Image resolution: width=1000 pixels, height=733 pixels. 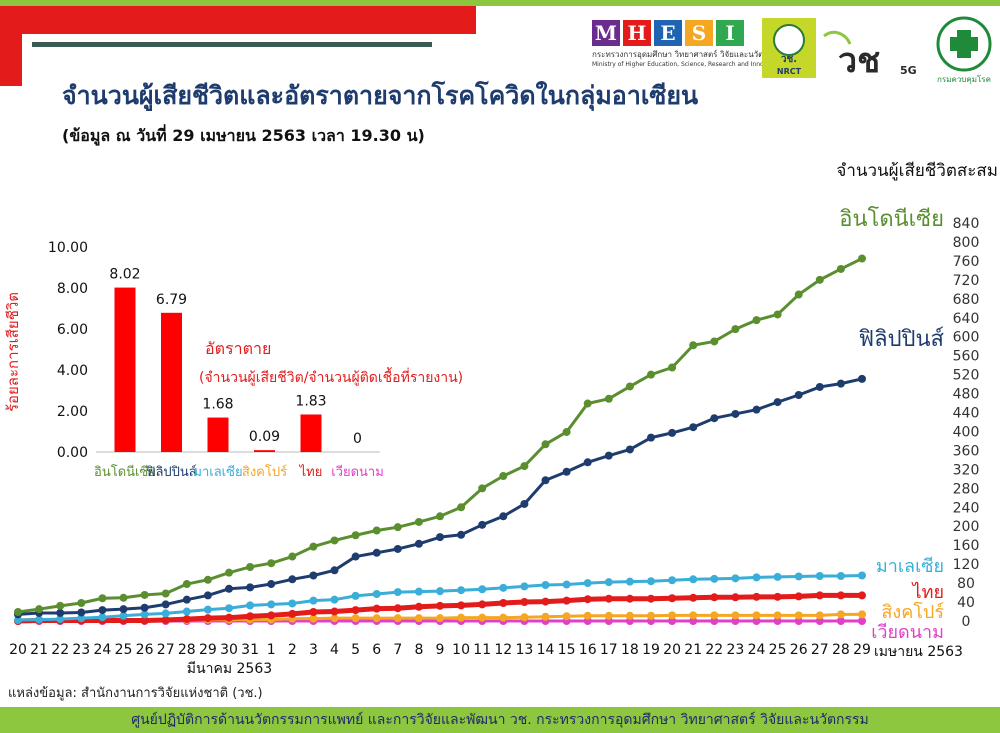 I want to click on x-tick-label: 9, so click(x=440, y=650).